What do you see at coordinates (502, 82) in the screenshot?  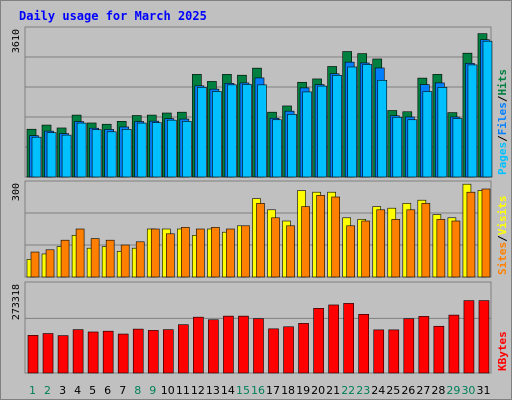 I see `side-label-part: Hits` at bounding box center [502, 82].